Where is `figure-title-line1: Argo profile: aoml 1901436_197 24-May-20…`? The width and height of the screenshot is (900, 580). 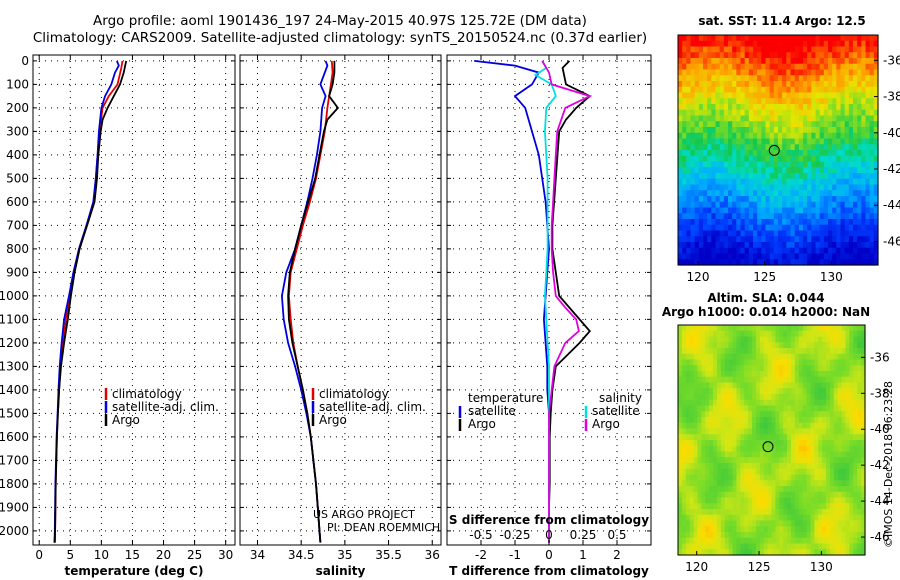
figure-title-line1: Argo profile: aoml 1901436_197 24-May-20… is located at coordinates (340, 21).